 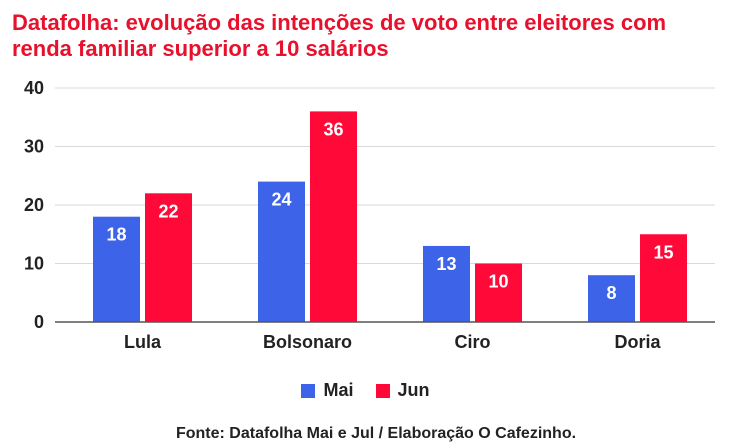 I want to click on y-tick-label: 30, so click(x=34, y=147).